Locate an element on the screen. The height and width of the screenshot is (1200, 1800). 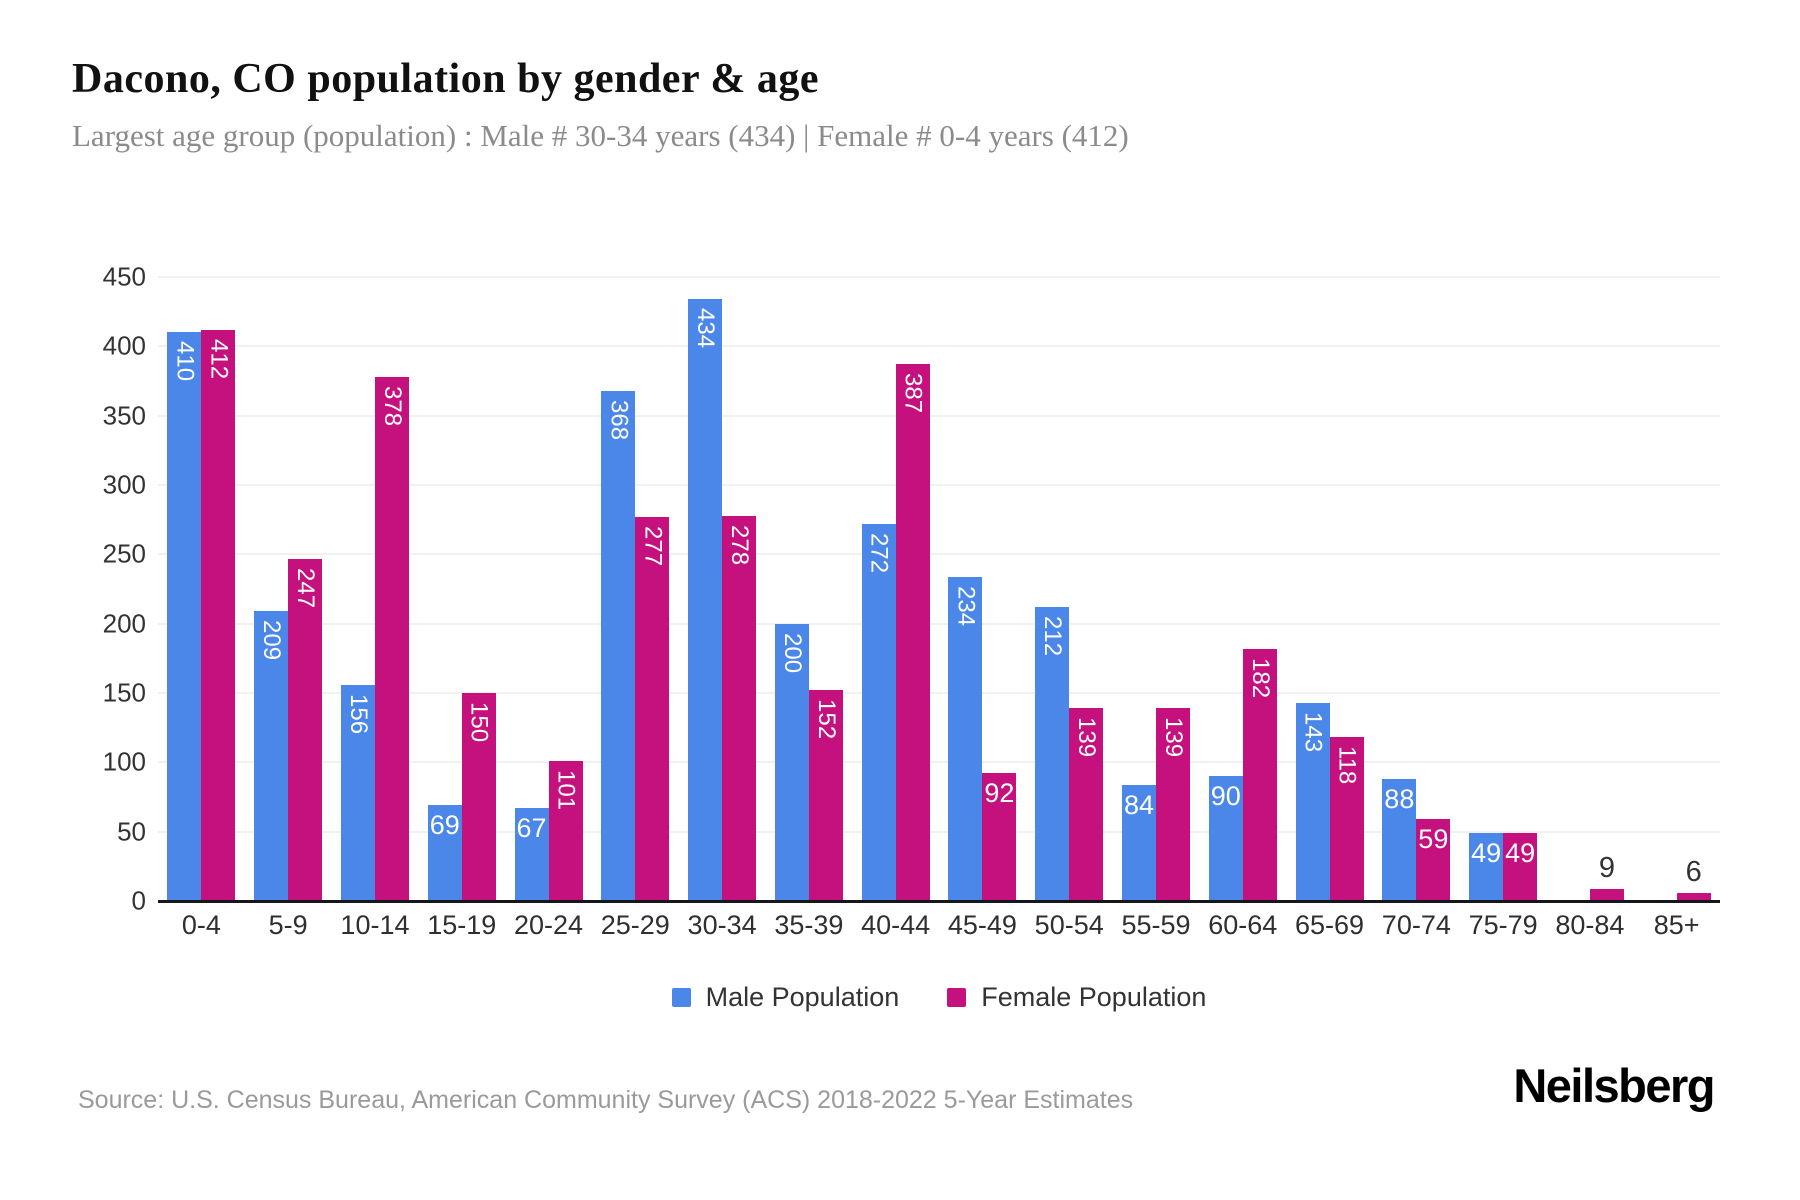
bar-group-25-29: 368 277 is located at coordinates (635, 589).